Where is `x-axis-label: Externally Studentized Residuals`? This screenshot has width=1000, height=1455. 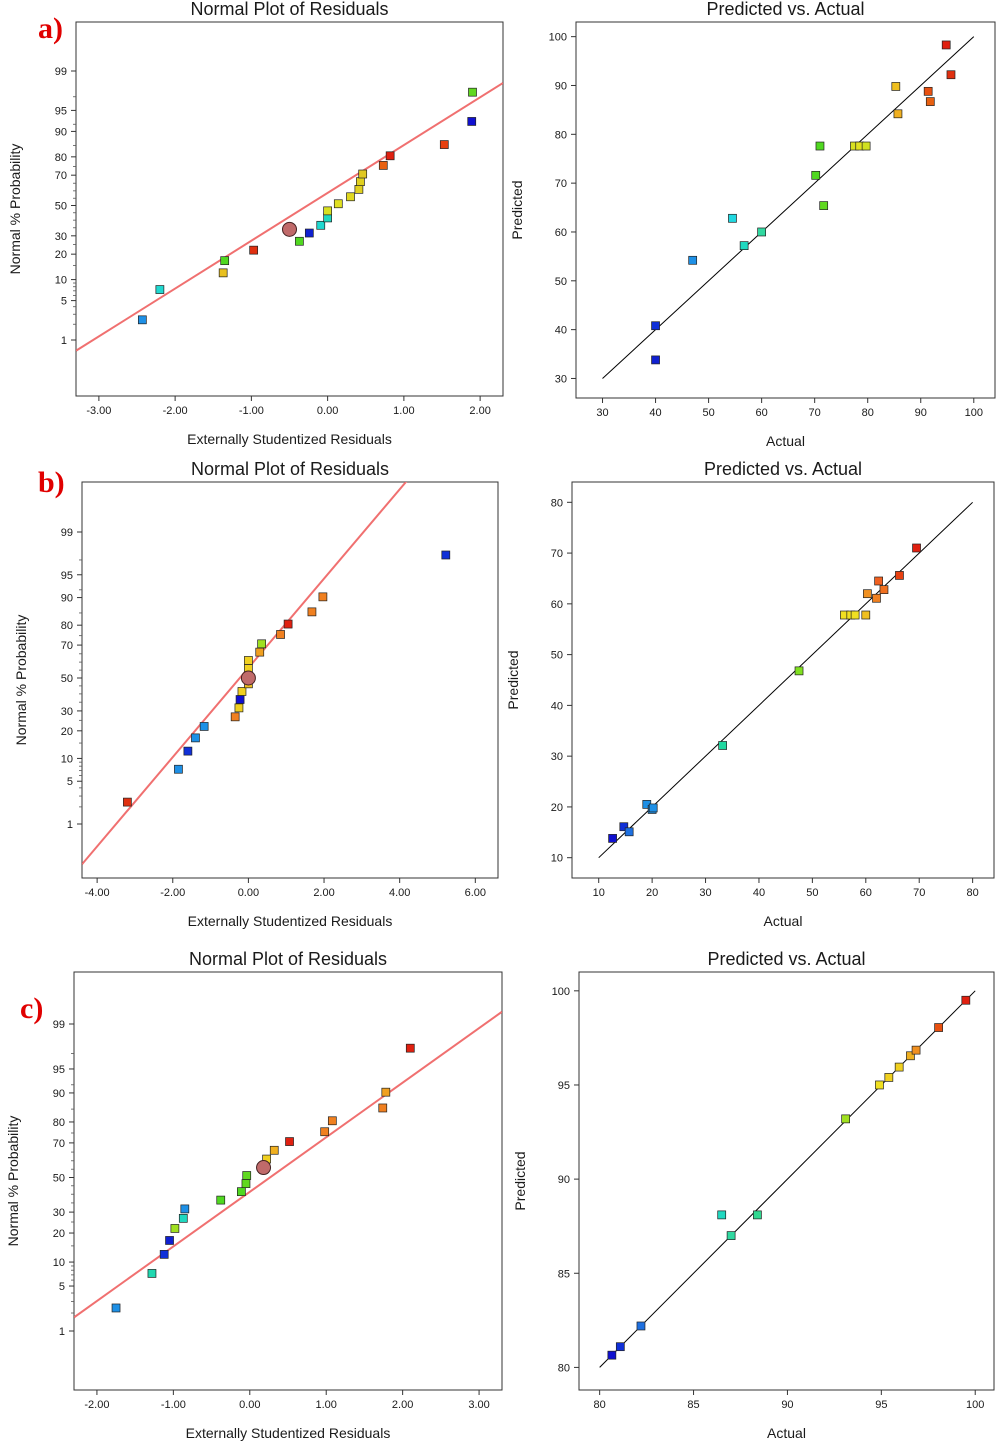
x-axis-label: Externally Studentized Residuals is located at coordinates (289, 439).